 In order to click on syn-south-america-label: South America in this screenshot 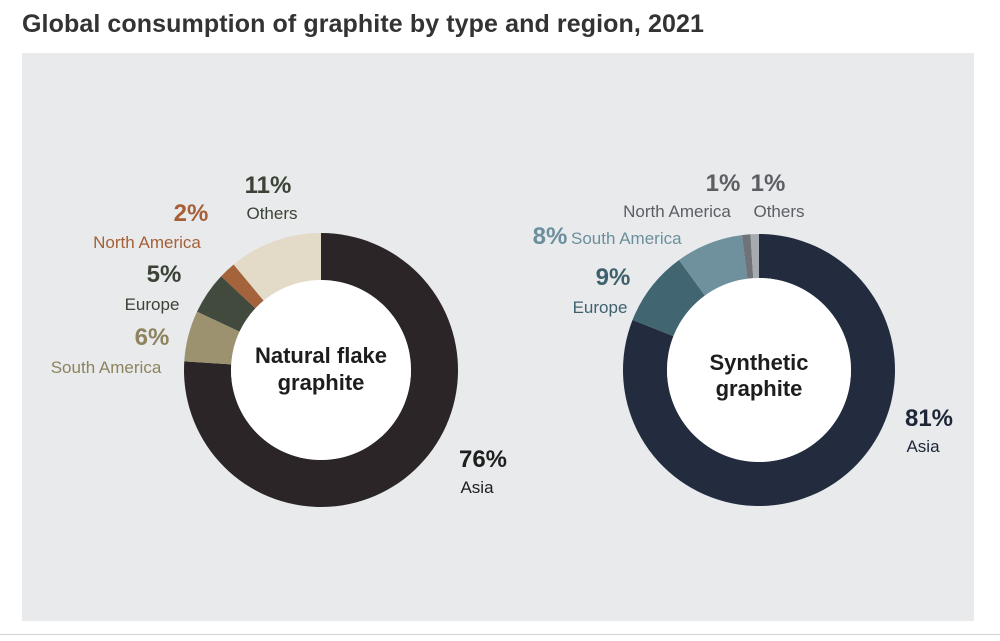, I will do `click(626, 238)`.